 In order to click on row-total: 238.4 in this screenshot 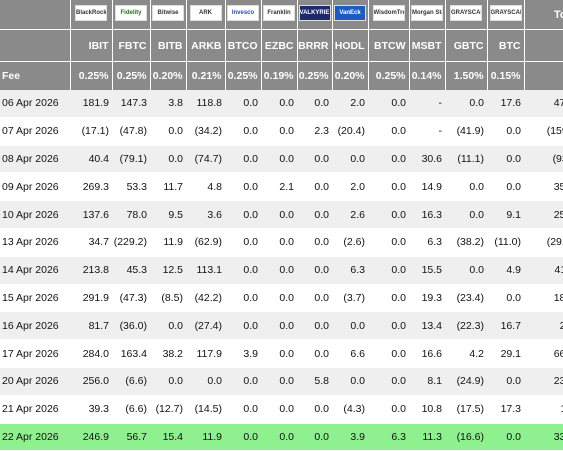, I will do `click(543, 381)`.